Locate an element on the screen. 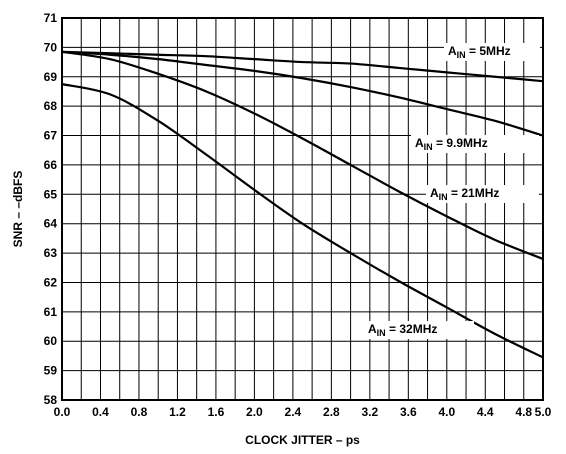 The height and width of the screenshot is (454, 566). x-tick-label: 0.8 is located at coordinates (139, 412).